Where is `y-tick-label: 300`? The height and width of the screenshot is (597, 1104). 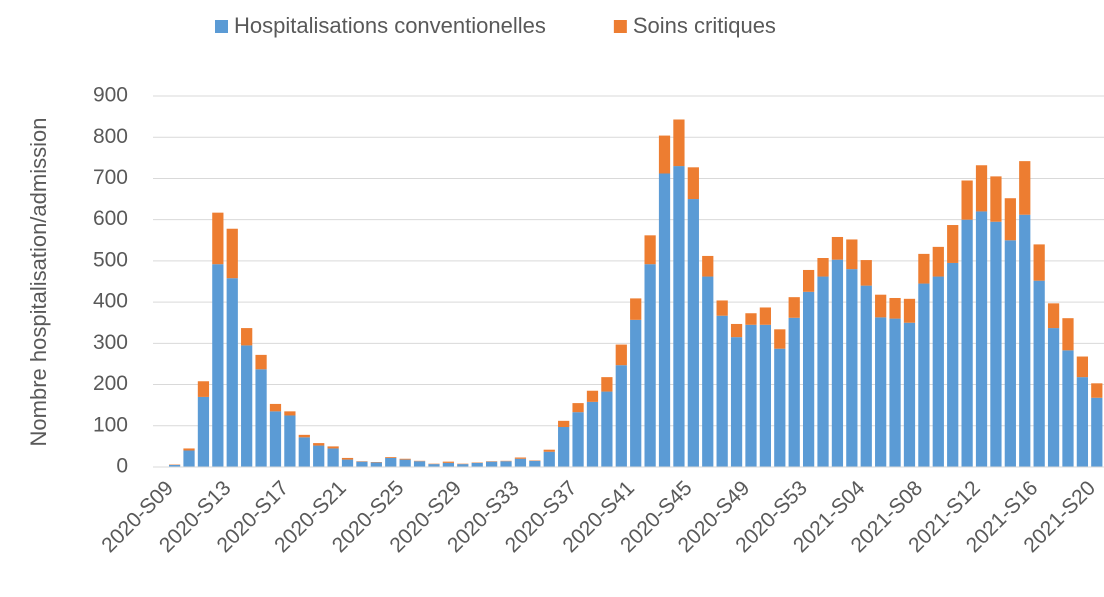
y-tick-label: 300 is located at coordinates (110, 342).